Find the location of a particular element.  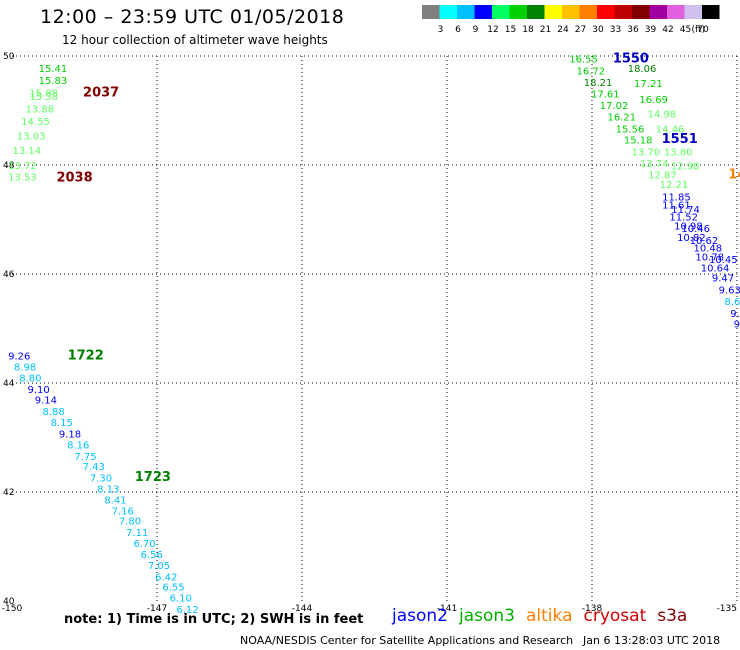

wave-height-value: 6.12 is located at coordinates (187, 610).